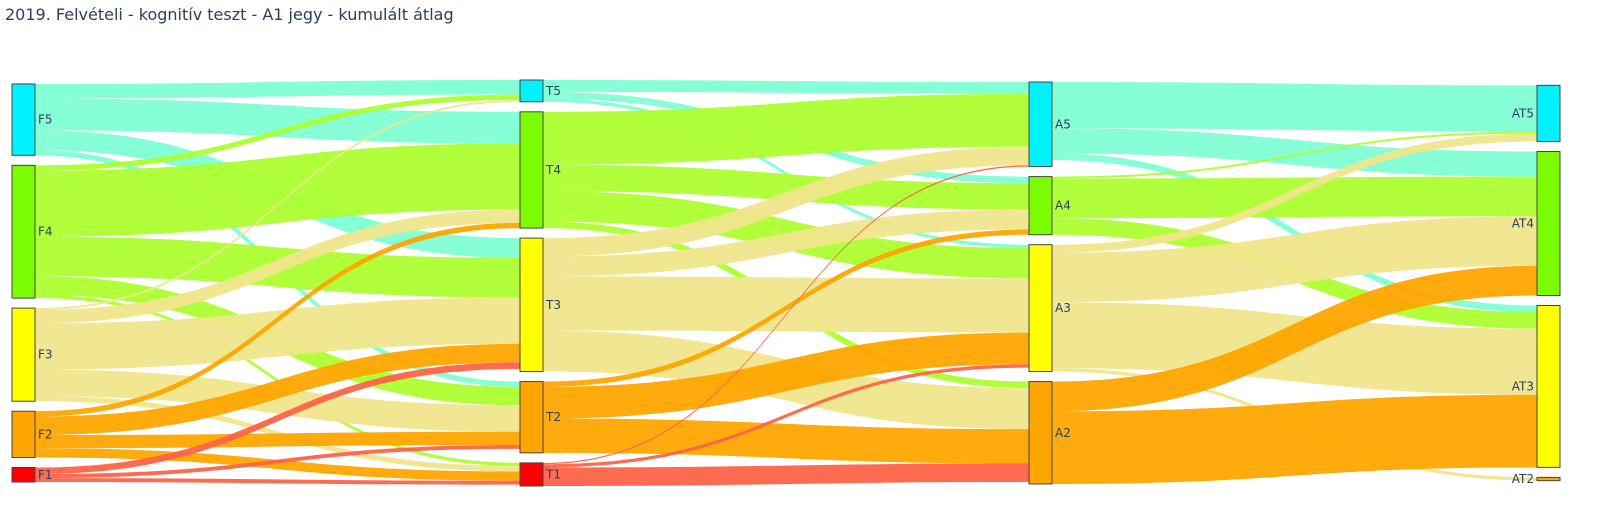  I want to click on node-label-F3: F3, so click(45, 355).